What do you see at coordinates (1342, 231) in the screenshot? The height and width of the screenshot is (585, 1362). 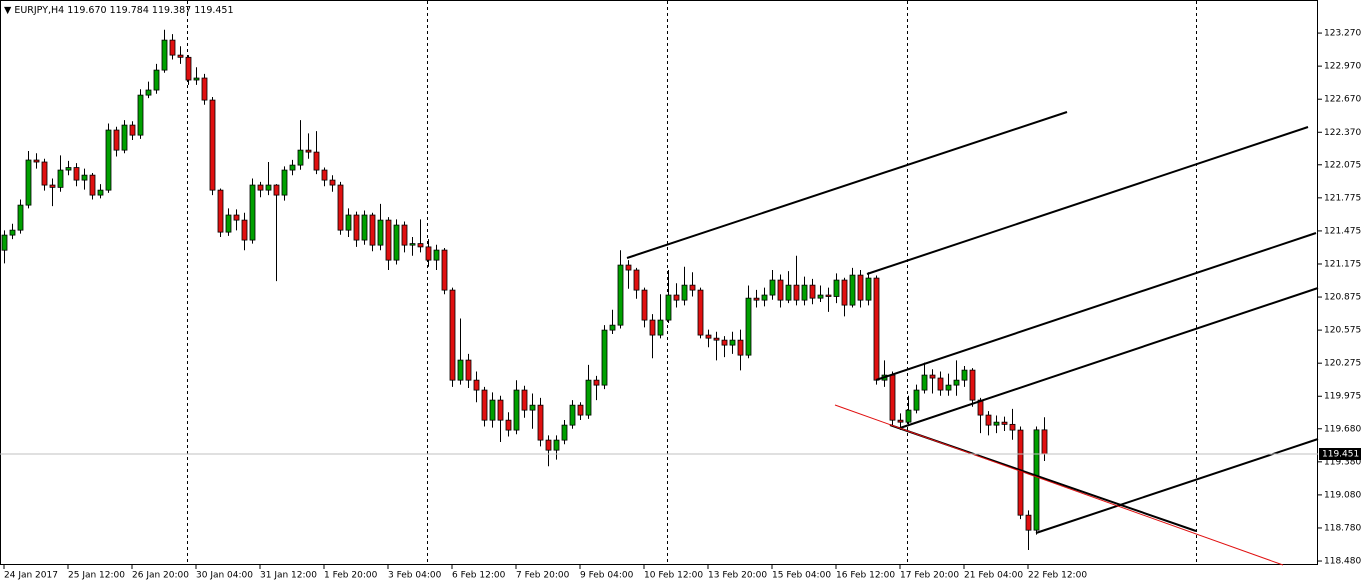 I see `y-tick-label: 121.475` at bounding box center [1342, 231].